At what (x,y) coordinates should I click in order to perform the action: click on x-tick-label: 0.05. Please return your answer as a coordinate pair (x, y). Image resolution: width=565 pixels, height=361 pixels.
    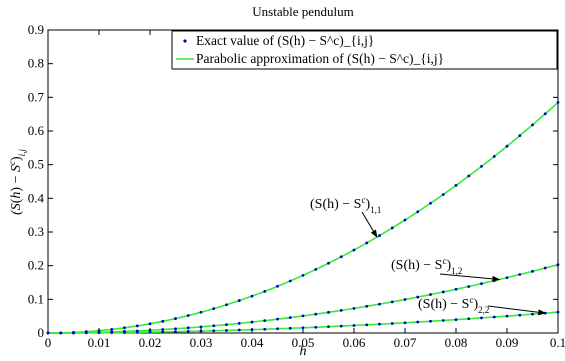
    Looking at the image, I should click on (303, 342).